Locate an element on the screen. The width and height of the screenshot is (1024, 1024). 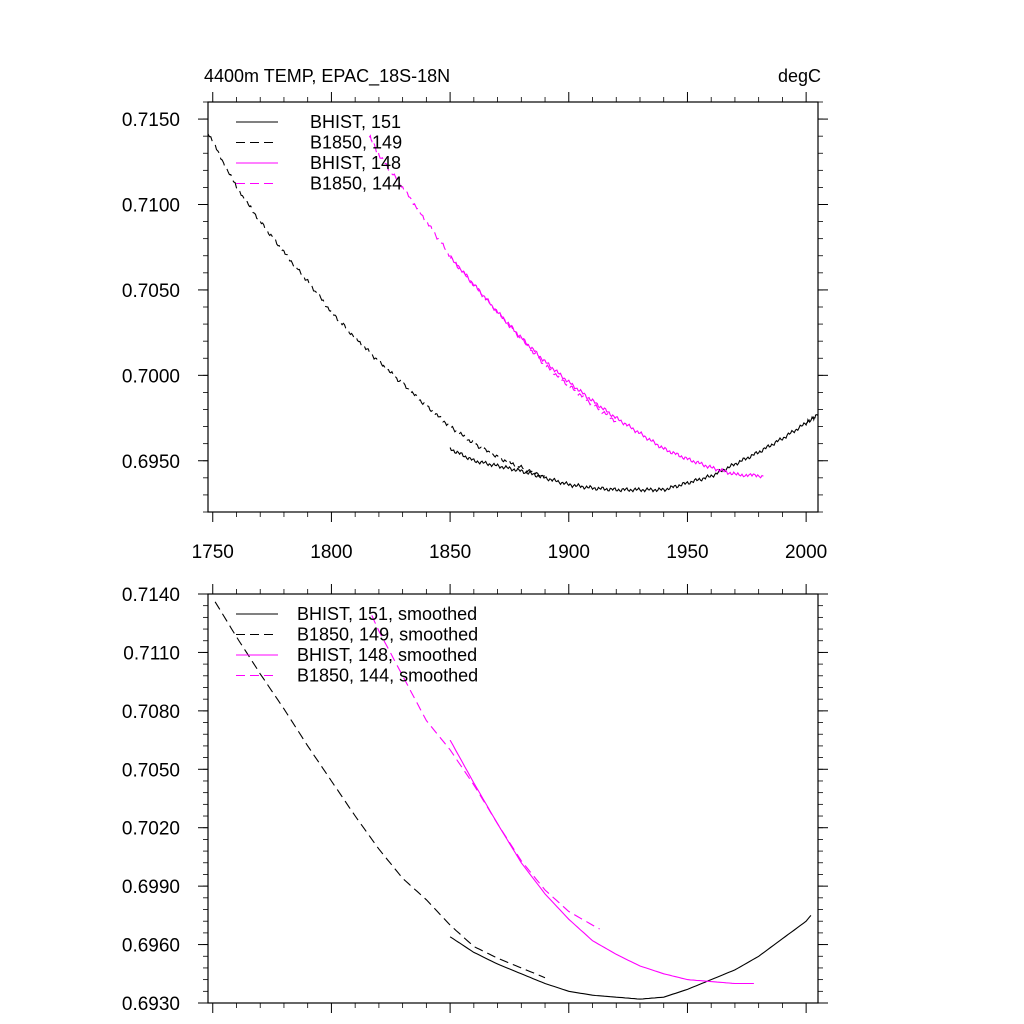
y-tick-label: 0.7140 is located at coordinates (151, 595).